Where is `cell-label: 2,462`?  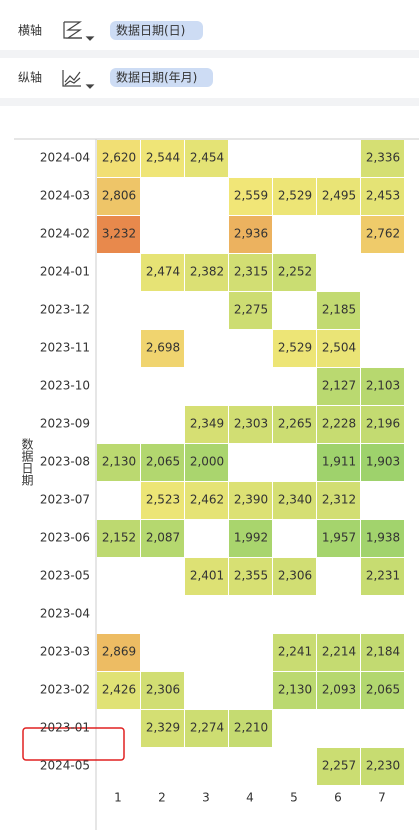 cell-label: 2,462 is located at coordinates (207, 500).